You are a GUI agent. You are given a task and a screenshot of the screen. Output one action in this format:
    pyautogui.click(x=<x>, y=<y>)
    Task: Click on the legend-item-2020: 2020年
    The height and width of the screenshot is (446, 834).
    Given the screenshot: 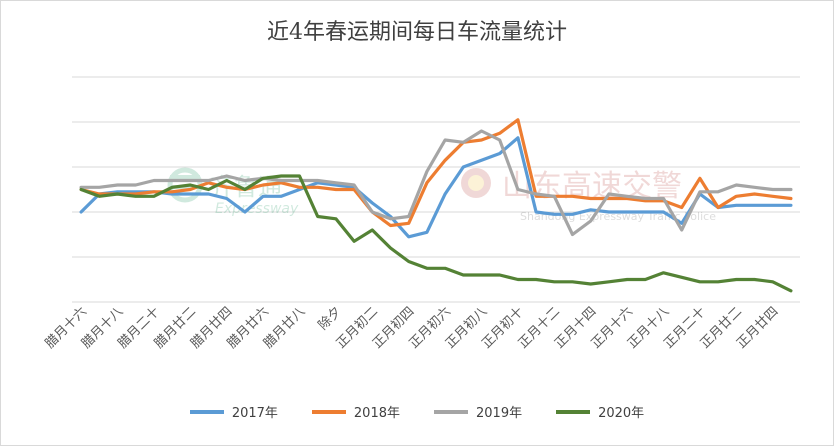 What is the action you would take?
    pyautogui.click(x=600, y=411)
    